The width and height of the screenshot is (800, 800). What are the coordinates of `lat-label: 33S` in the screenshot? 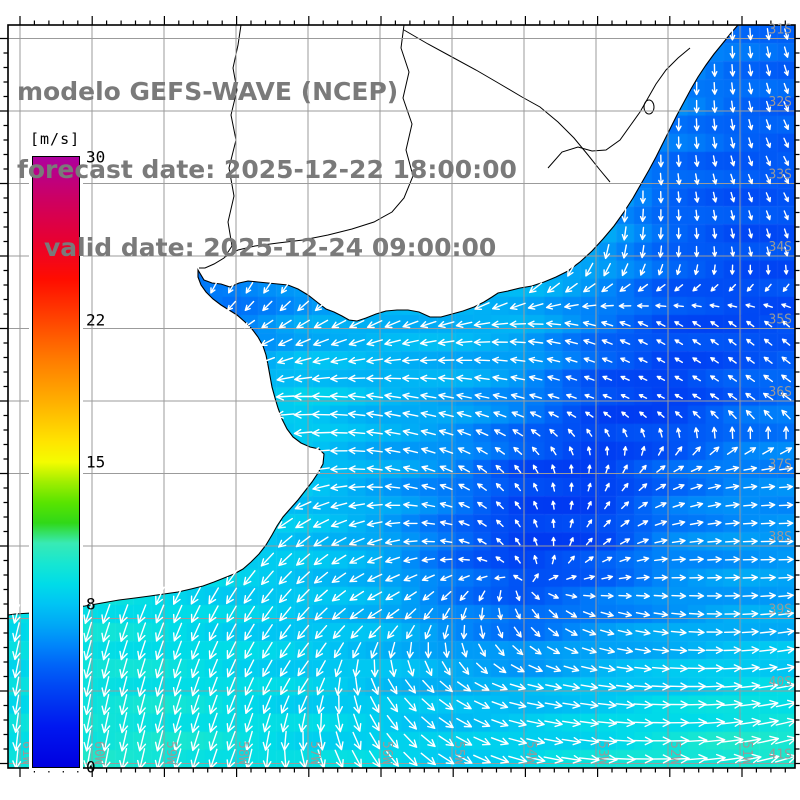 It's located at (780, 175).